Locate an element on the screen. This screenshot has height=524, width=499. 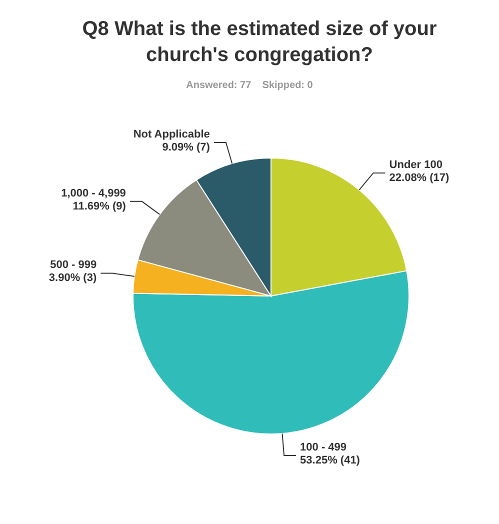
chart-title: Q8 What is the estimated size of your church's congregation? is located at coordinates (259, 42).